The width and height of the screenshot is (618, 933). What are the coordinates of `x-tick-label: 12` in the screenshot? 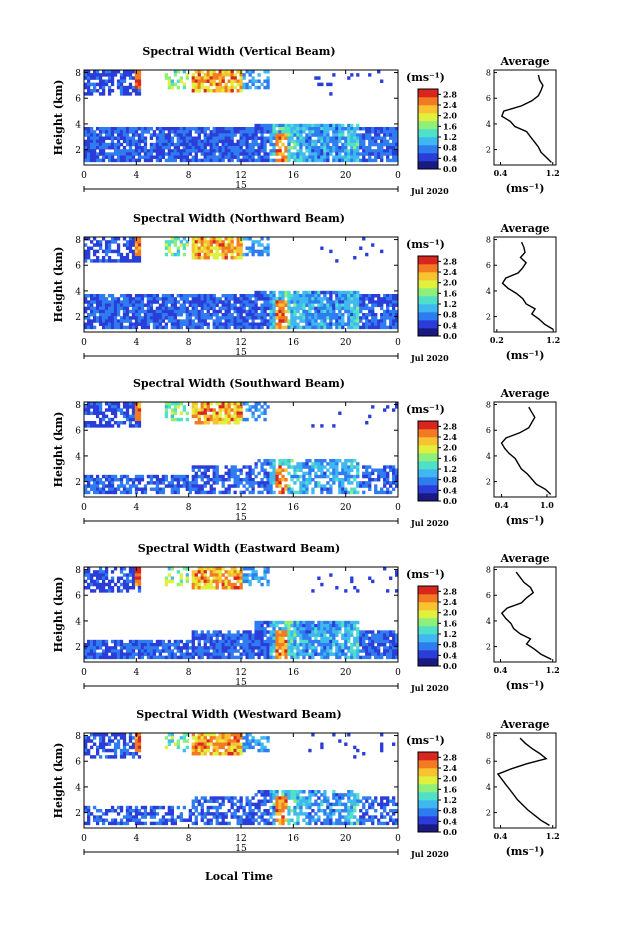 It's located at (240, 508).